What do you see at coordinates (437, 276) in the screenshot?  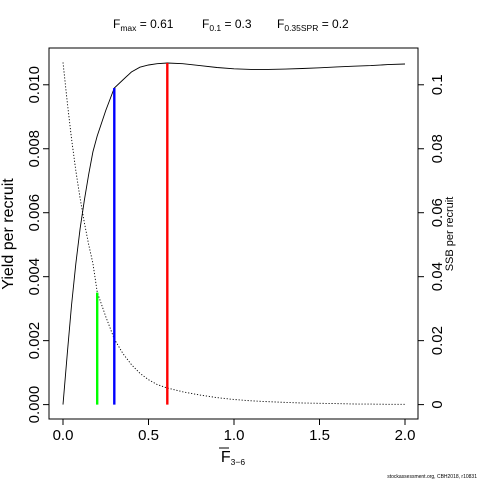 I see `y-right-tick-label: 0.04` at bounding box center [437, 276].